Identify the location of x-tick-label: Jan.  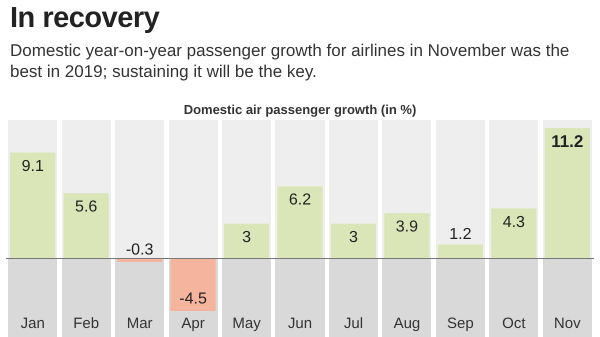
(32, 323).